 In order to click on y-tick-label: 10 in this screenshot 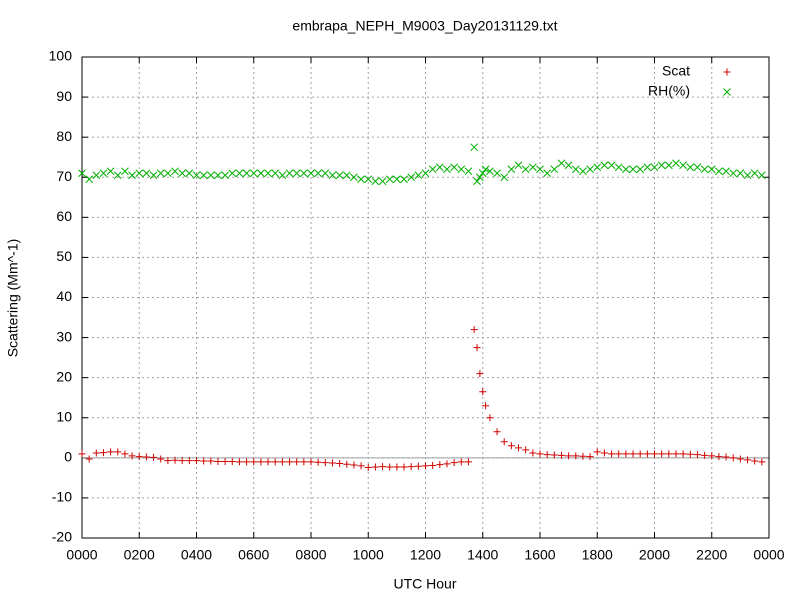, I will do `click(64, 416)`.